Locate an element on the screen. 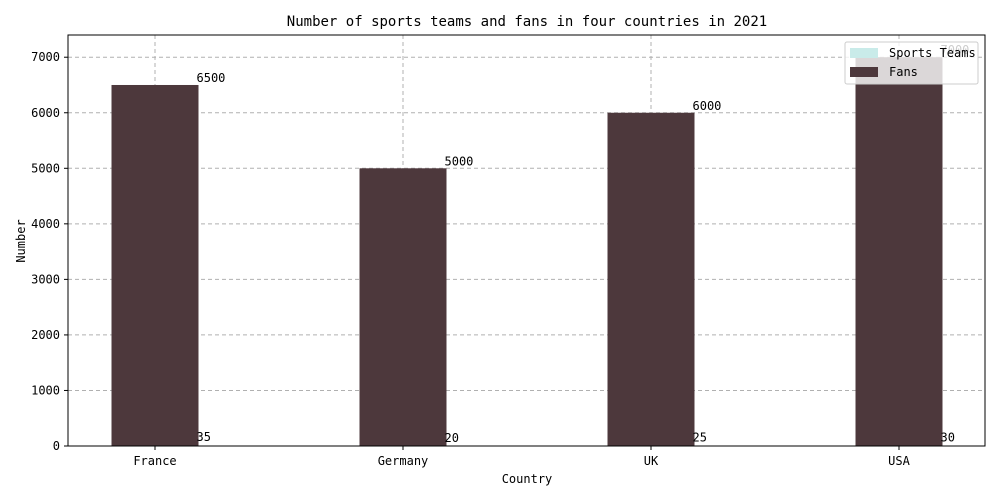  data-label-fans: 5000 is located at coordinates (459, 161).